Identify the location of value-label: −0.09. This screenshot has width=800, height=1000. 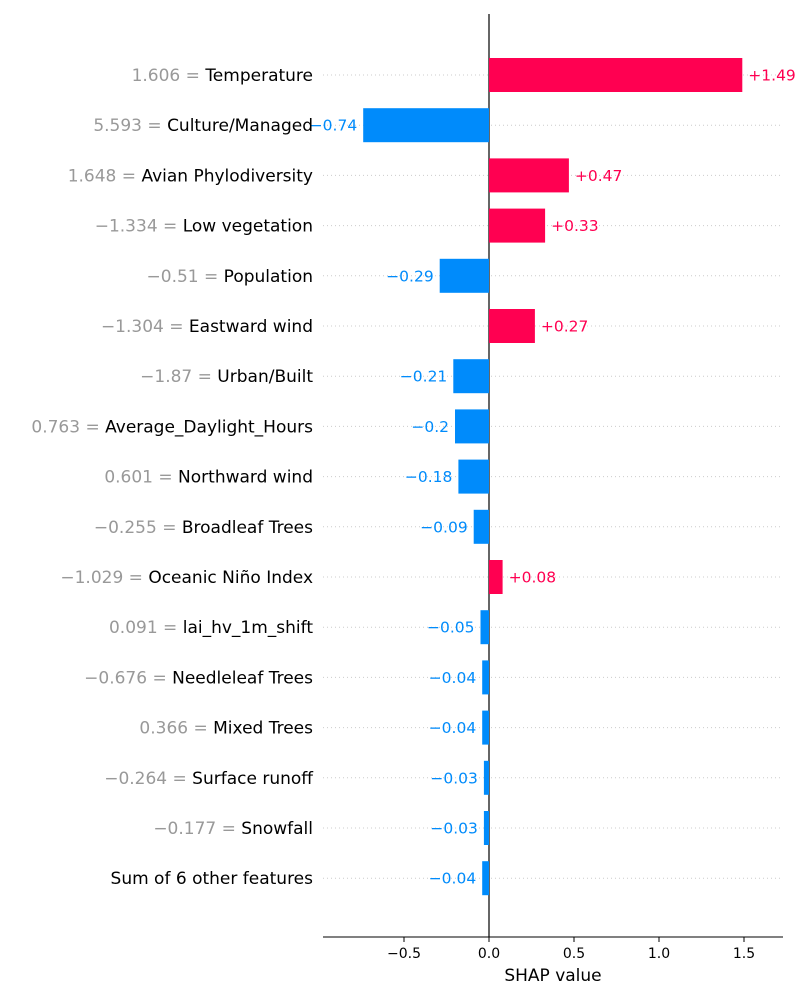
(444, 527).